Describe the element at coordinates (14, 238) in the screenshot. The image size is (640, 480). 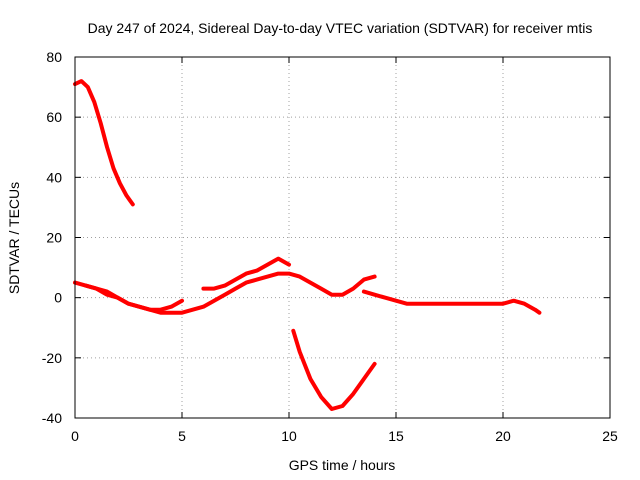
I see `y-axis-label: SDTVAR / TECUs` at that location.